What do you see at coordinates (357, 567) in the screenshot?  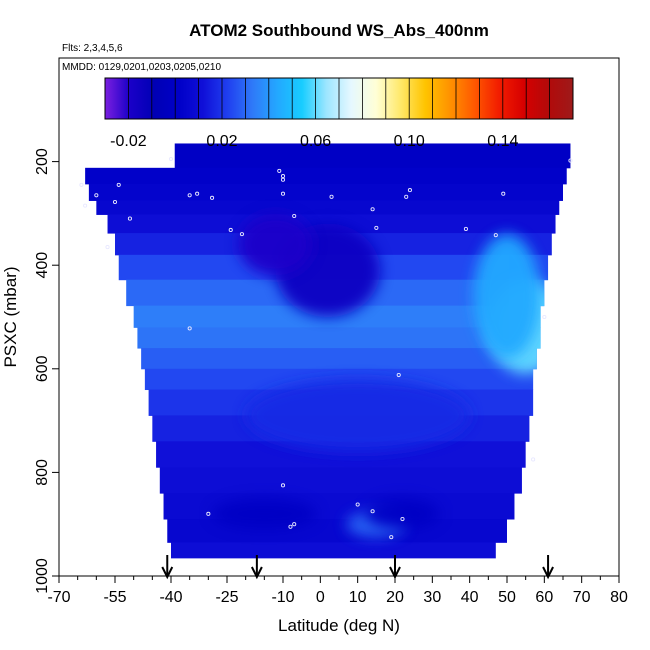 I see `arrow-markers` at bounding box center [357, 567].